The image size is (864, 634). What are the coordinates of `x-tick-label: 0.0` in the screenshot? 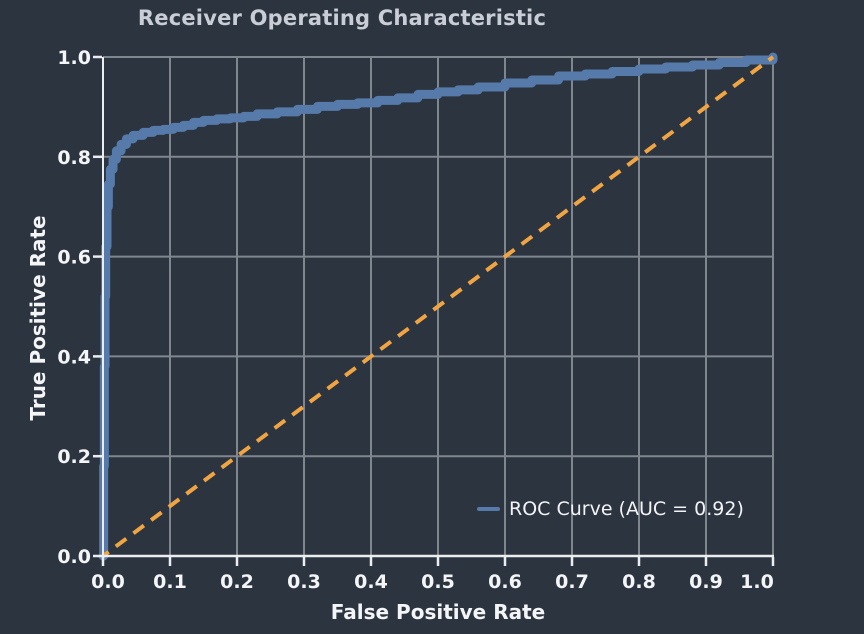 It's located at (108, 582).